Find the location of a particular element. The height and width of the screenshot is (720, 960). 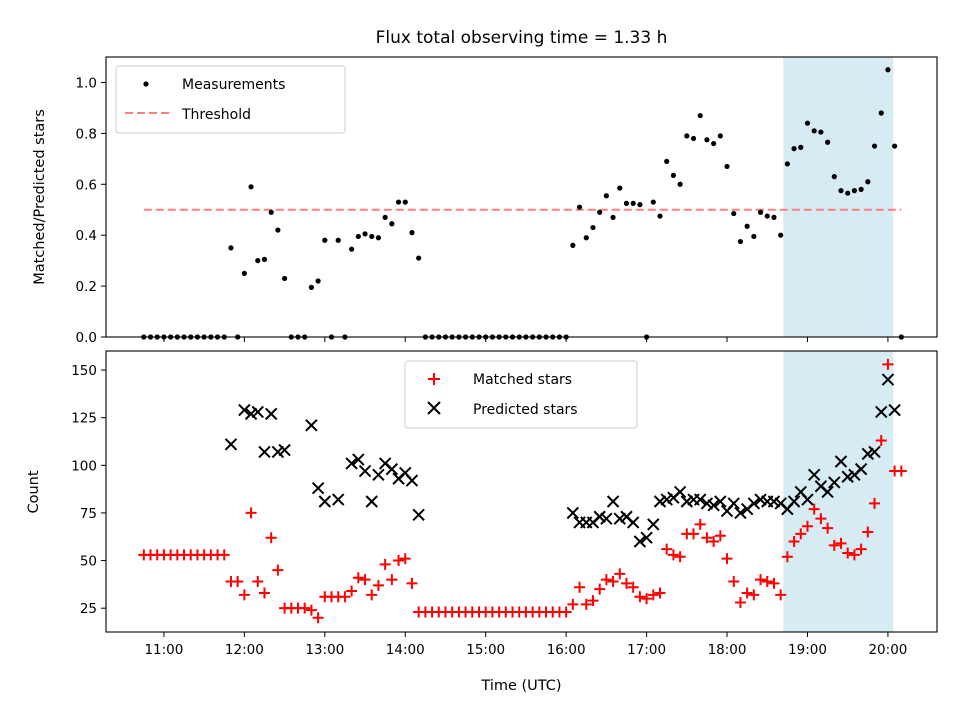

top-legend: Measurements Threshold is located at coordinates (230, 99).